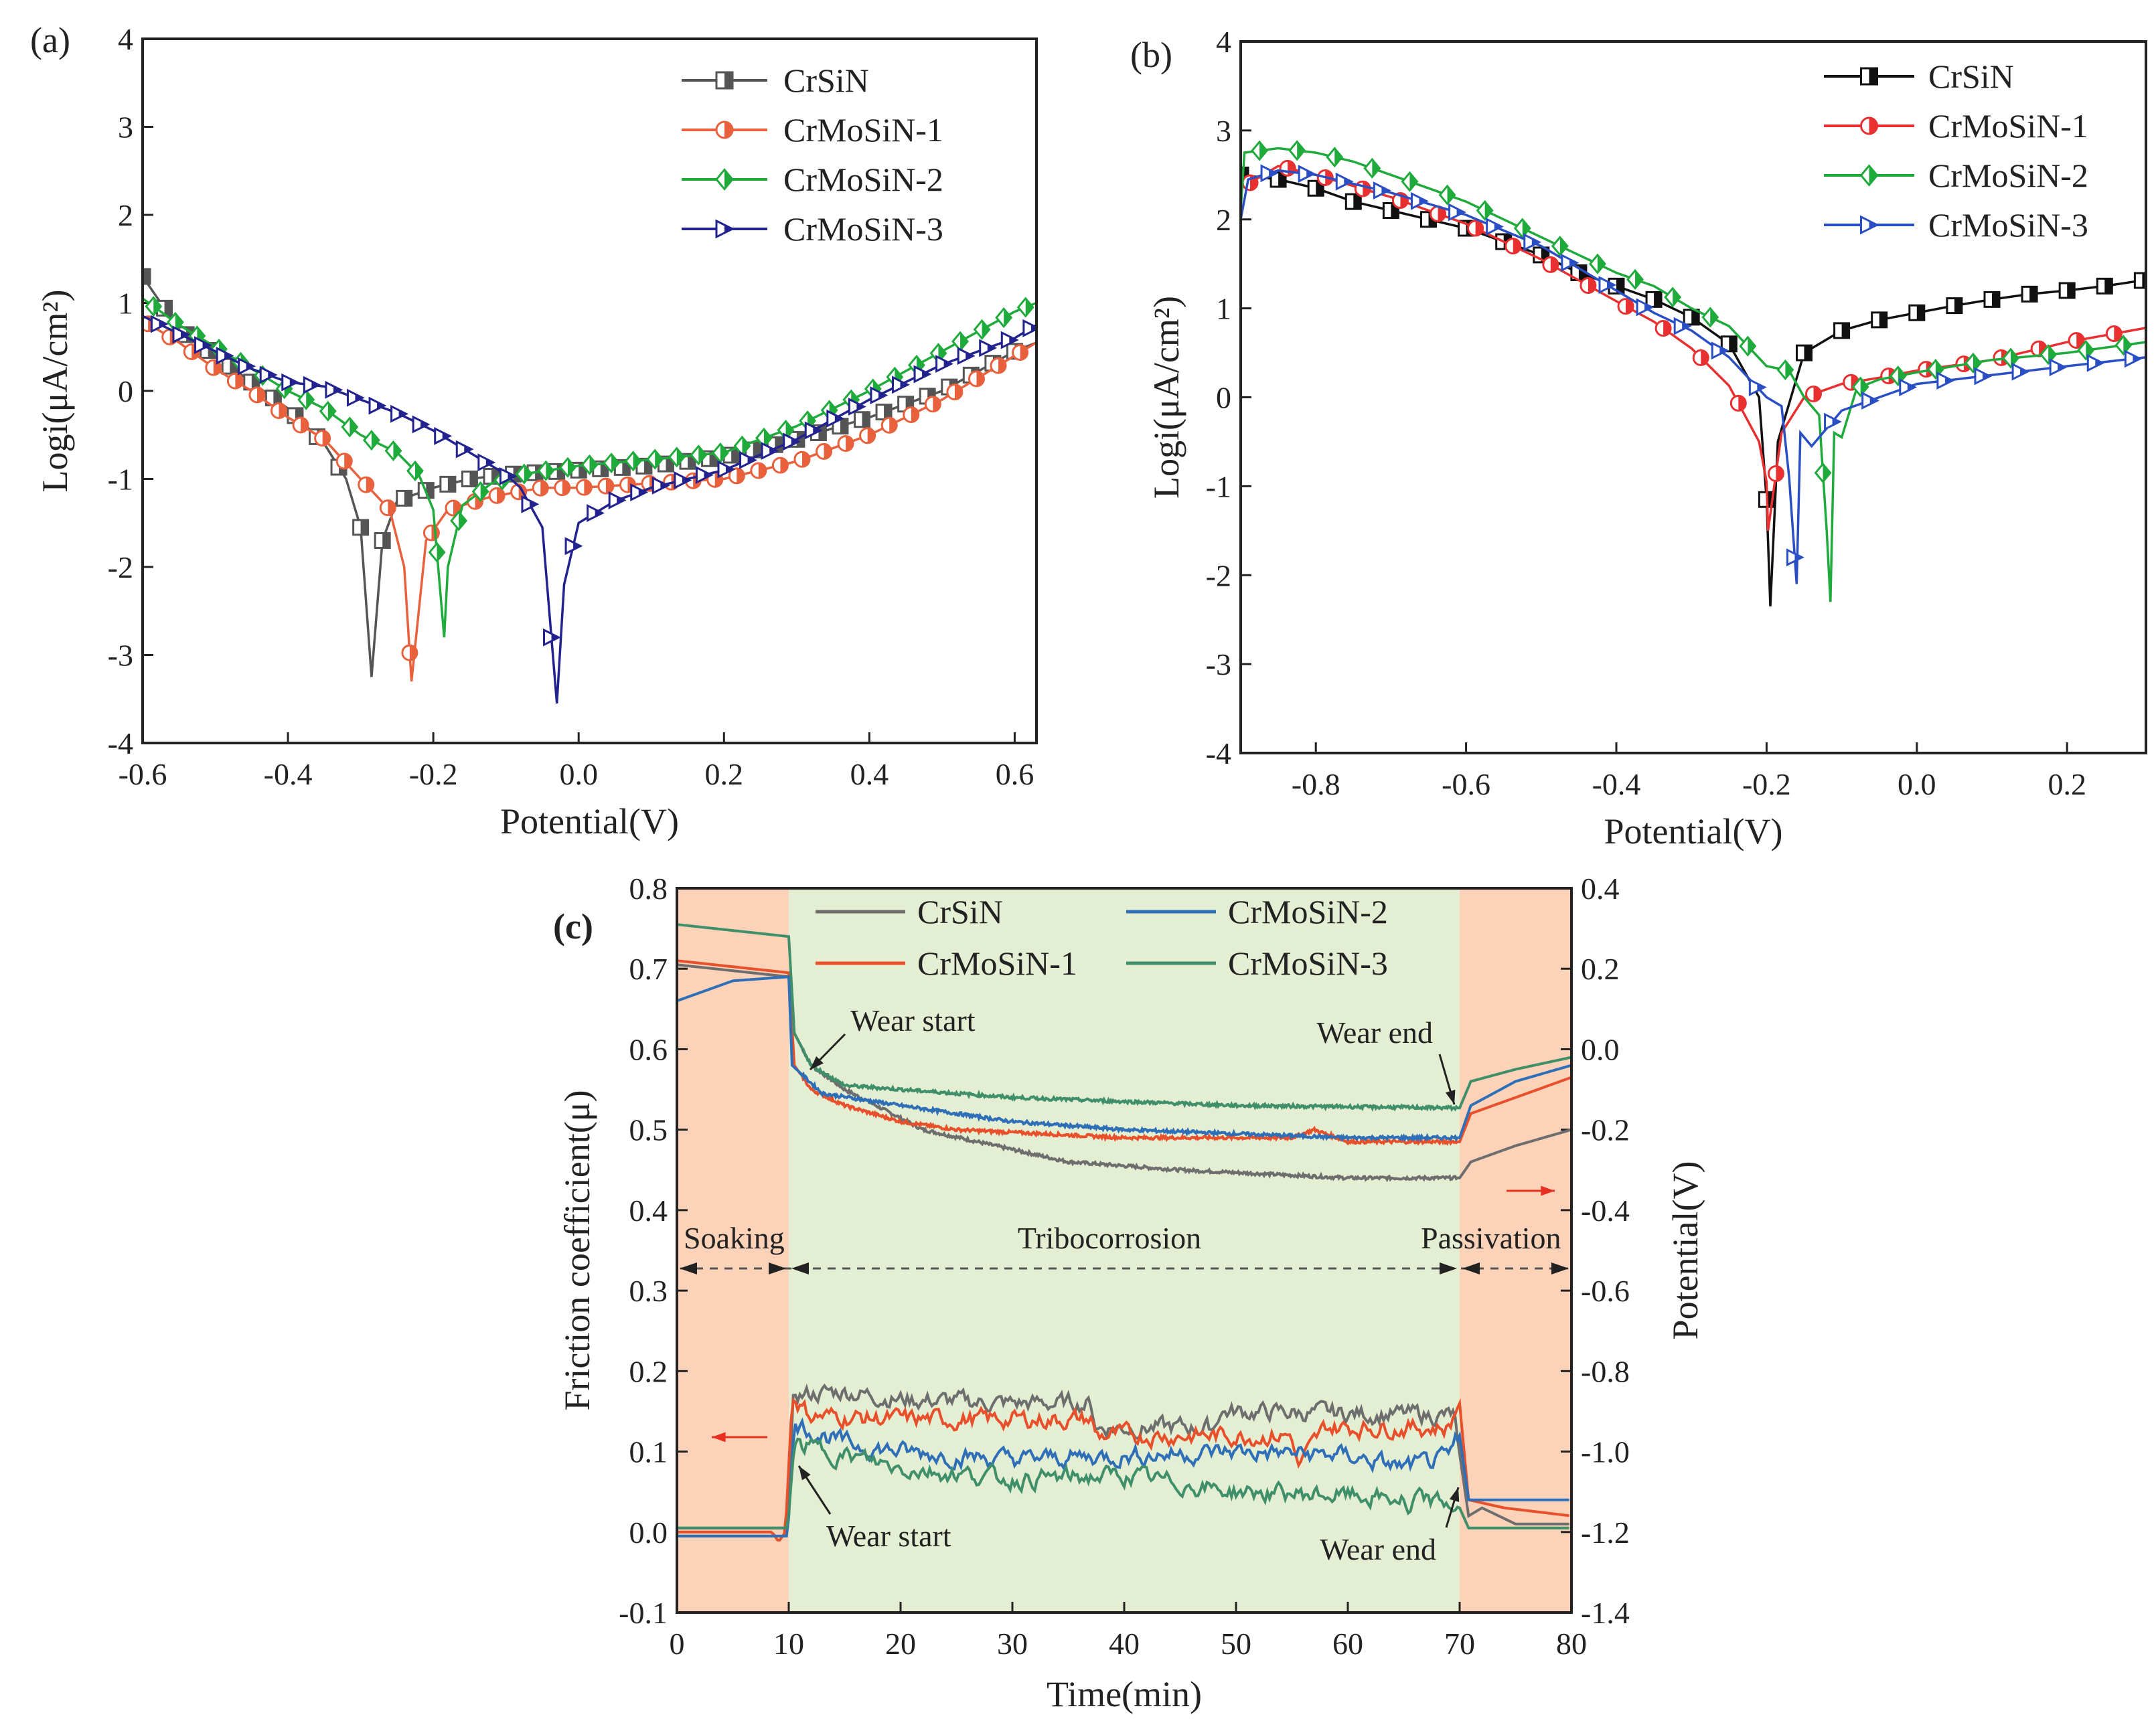  I want to click on y-right-tick-label: -0.8, so click(1605, 1371).